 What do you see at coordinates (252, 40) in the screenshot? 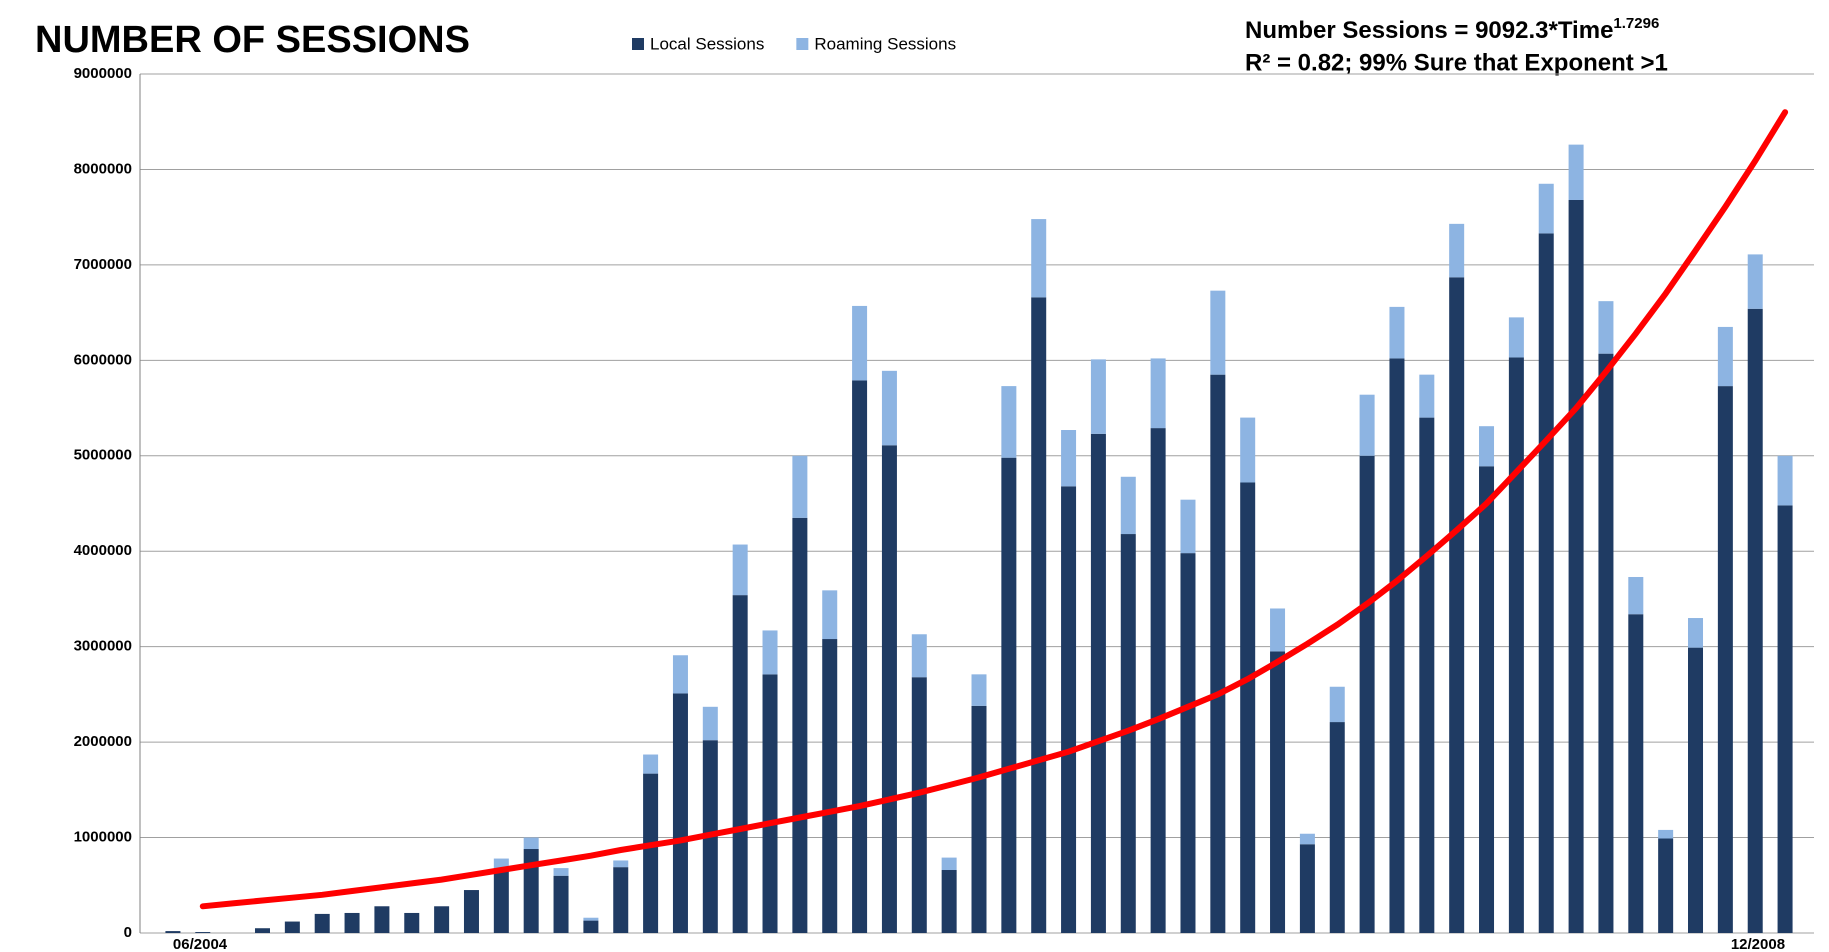
I see `chart-title: NUMBER OF SESSIONS` at bounding box center [252, 40].